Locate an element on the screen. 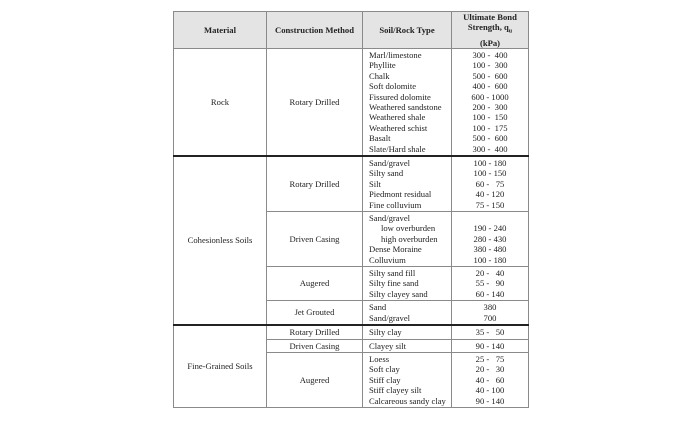 The width and height of the screenshot is (700, 422). bond-strength: 100 - 175 is located at coordinates (490, 127).